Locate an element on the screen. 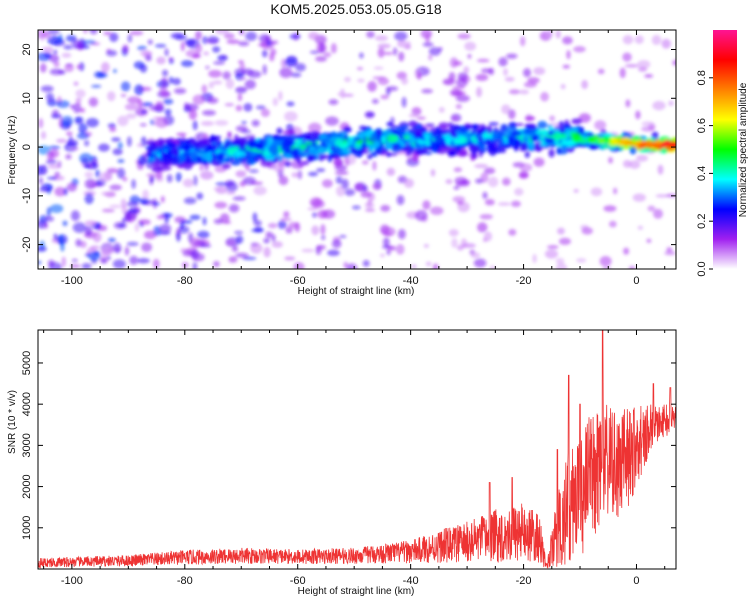  colorbar-tick-label: 0.0 is located at coordinates (702, 268).